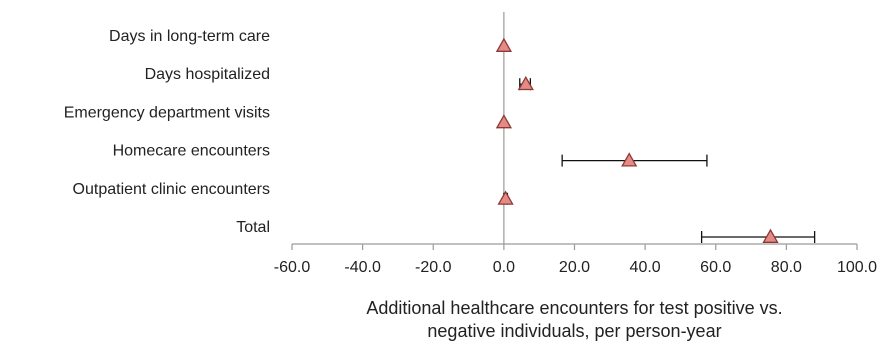 The height and width of the screenshot is (345, 879). Describe the element at coordinates (253, 227) in the screenshot. I see `category-label: Total` at that location.